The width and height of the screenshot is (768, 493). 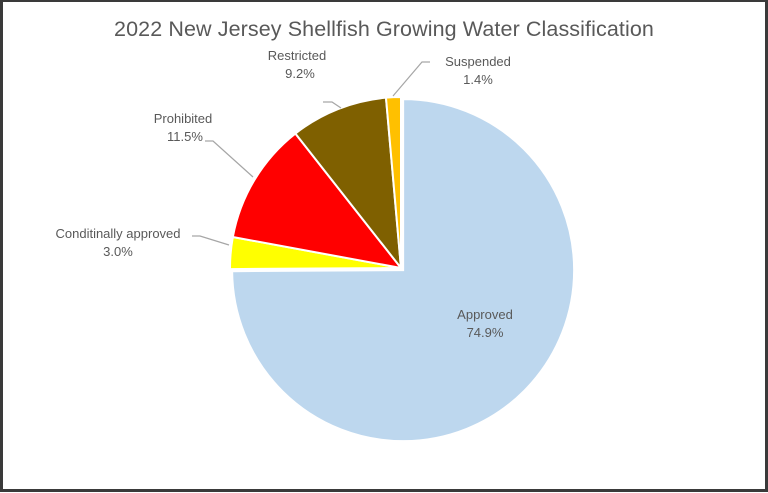 What do you see at coordinates (485, 314) in the screenshot?
I see `label-approved-name: Approved` at bounding box center [485, 314].